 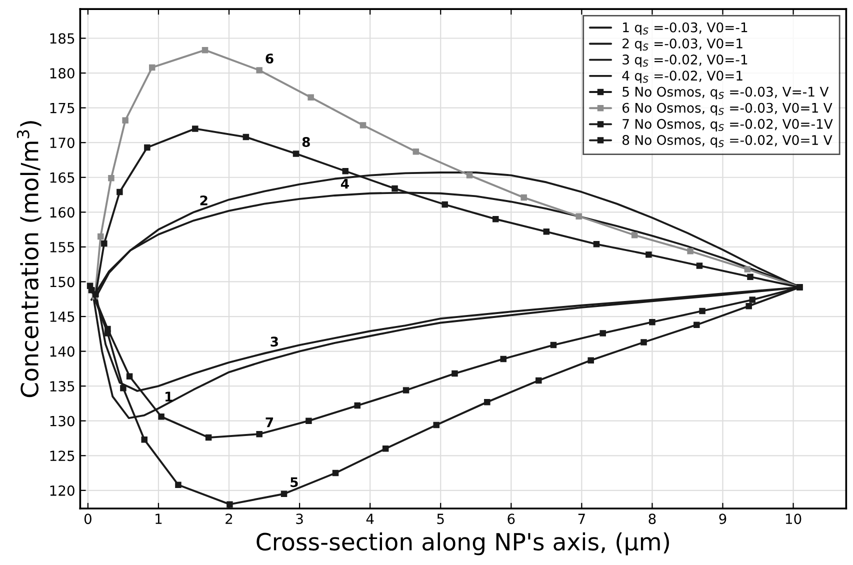 What do you see at coordinates (62, 317) in the screenshot?
I see `y-tick-label: 145` at bounding box center [62, 317].